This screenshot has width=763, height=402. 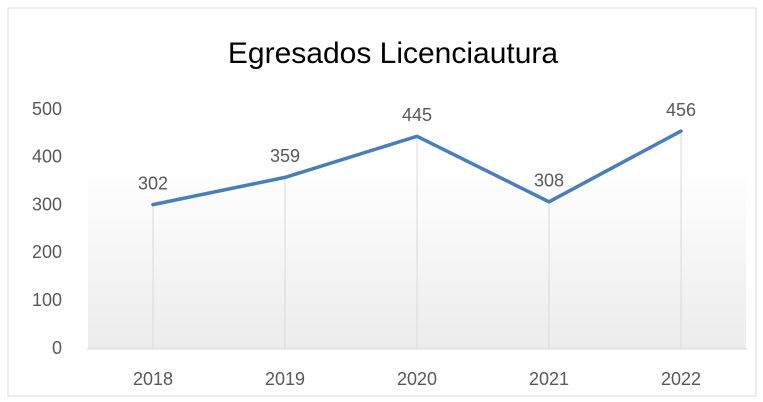 I want to click on y-tick-label: 500, so click(x=47, y=109).